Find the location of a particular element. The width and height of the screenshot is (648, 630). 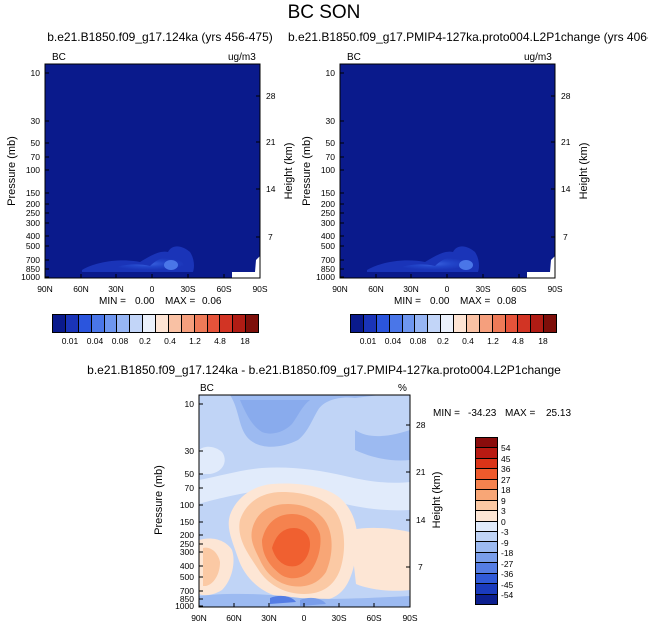

panel-2-contour-core is located at coordinates (466, 265).